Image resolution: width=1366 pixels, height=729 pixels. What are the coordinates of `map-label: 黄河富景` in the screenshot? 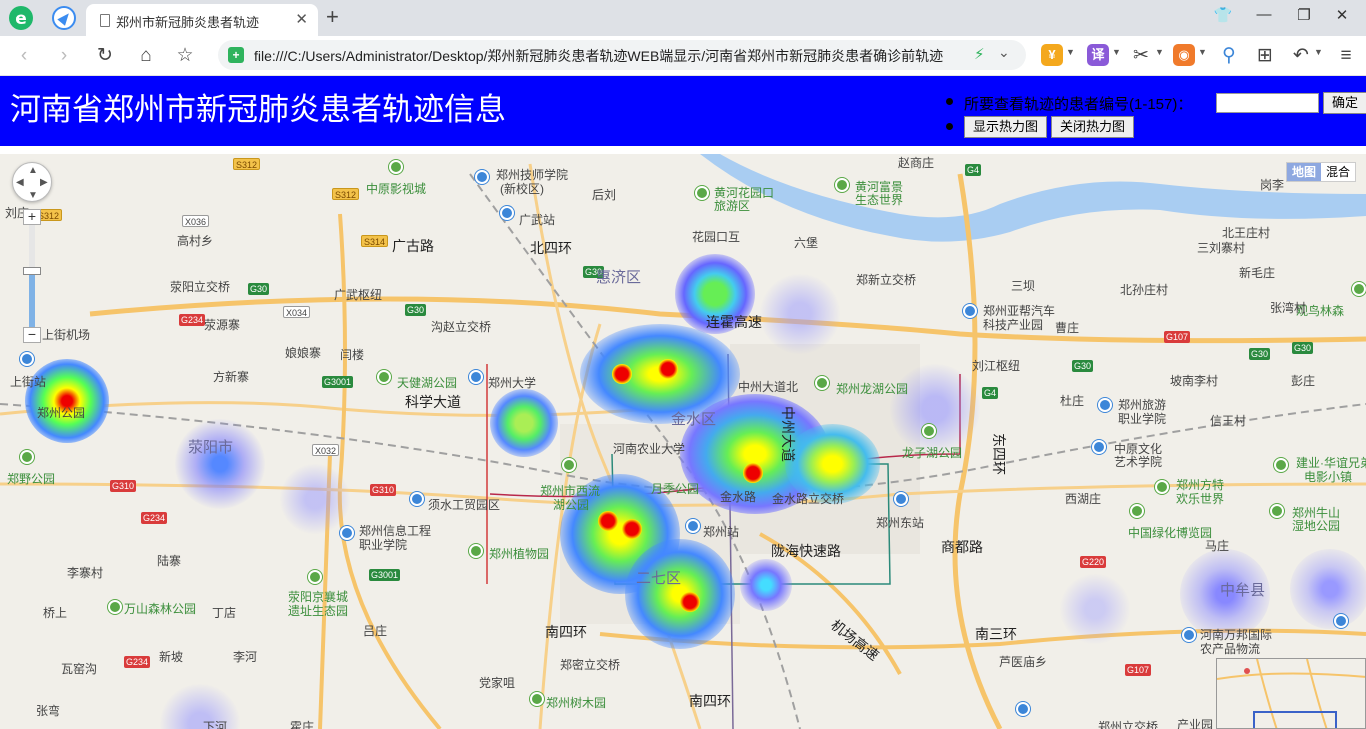 It's located at (879, 187).